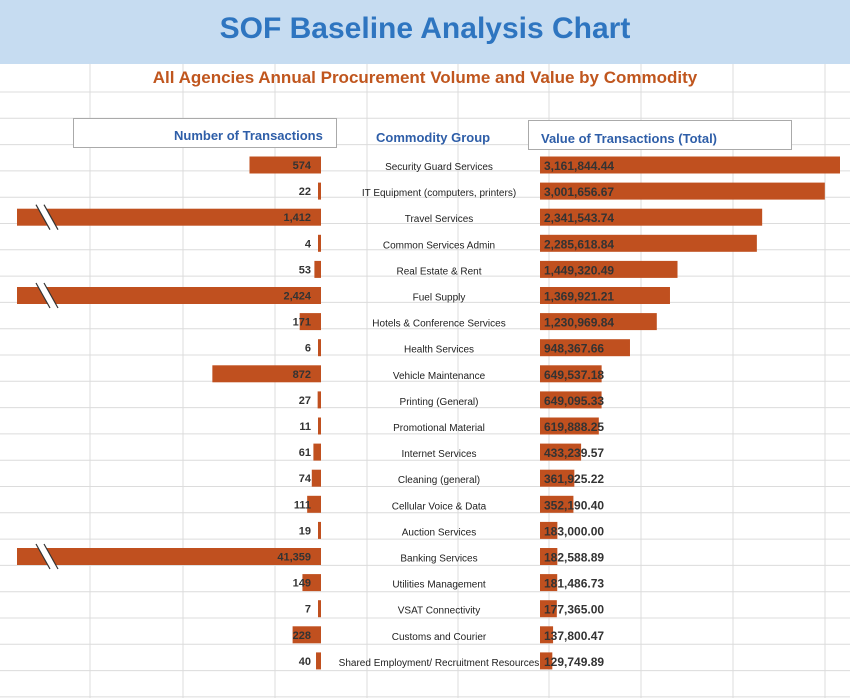 This screenshot has height=698, width=850. What do you see at coordinates (439, 637) in the screenshot?
I see `commodity-label: Customs and Courier` at bounding box center [439, 637].